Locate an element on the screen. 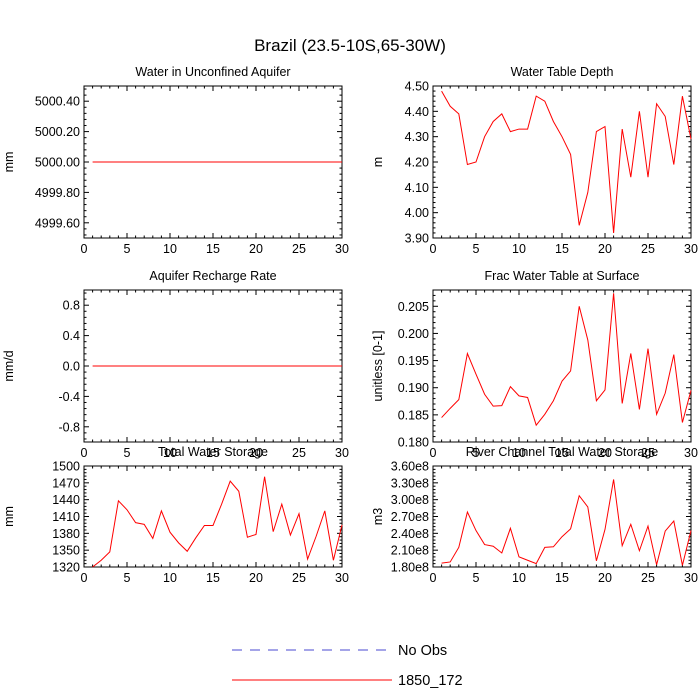 The height and width of the screenshot is (700, 700). y-tick-label: 3.90 is located at coordinates (417, 239).